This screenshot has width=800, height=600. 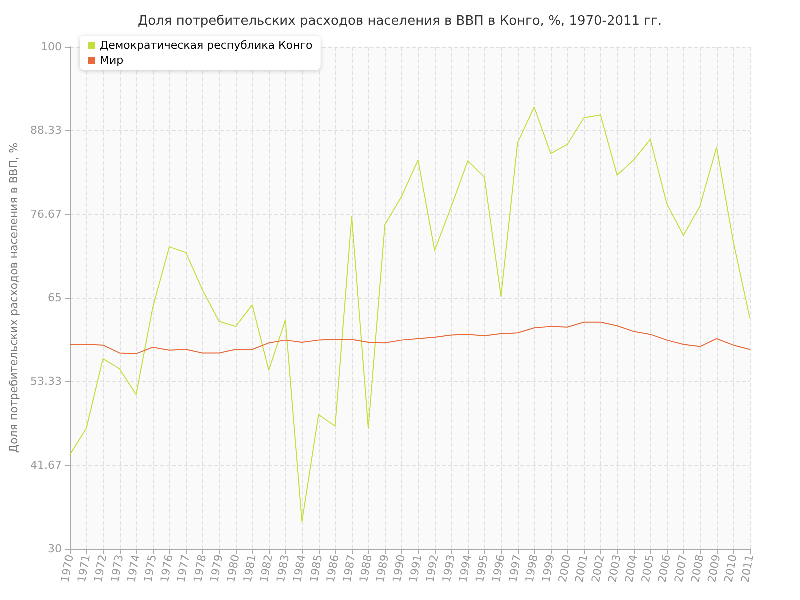 I want to click on x-tick-label: 1987, so click(x=349, y=569).